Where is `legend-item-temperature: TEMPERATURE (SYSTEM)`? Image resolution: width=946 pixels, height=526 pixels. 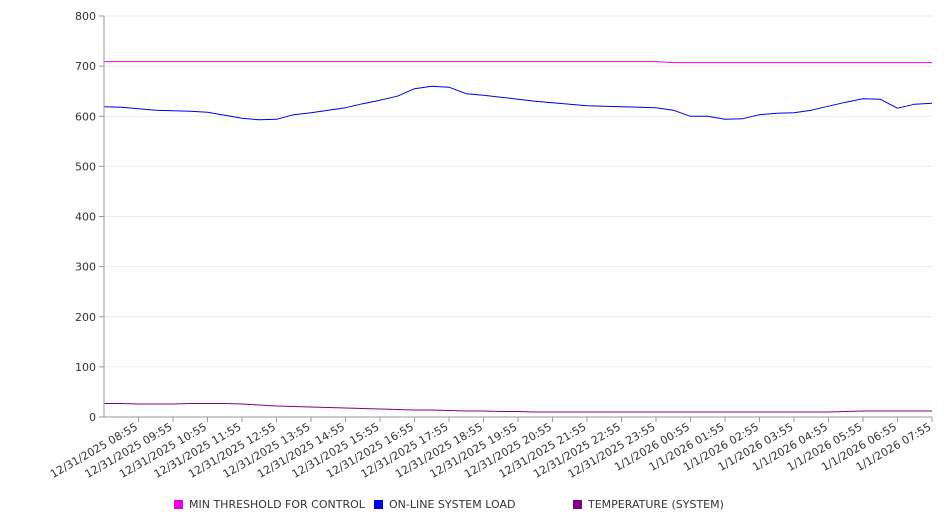 legend-item-temperature: TEMPERATURE (SYSTEM) is located at coordinates (648, 504).